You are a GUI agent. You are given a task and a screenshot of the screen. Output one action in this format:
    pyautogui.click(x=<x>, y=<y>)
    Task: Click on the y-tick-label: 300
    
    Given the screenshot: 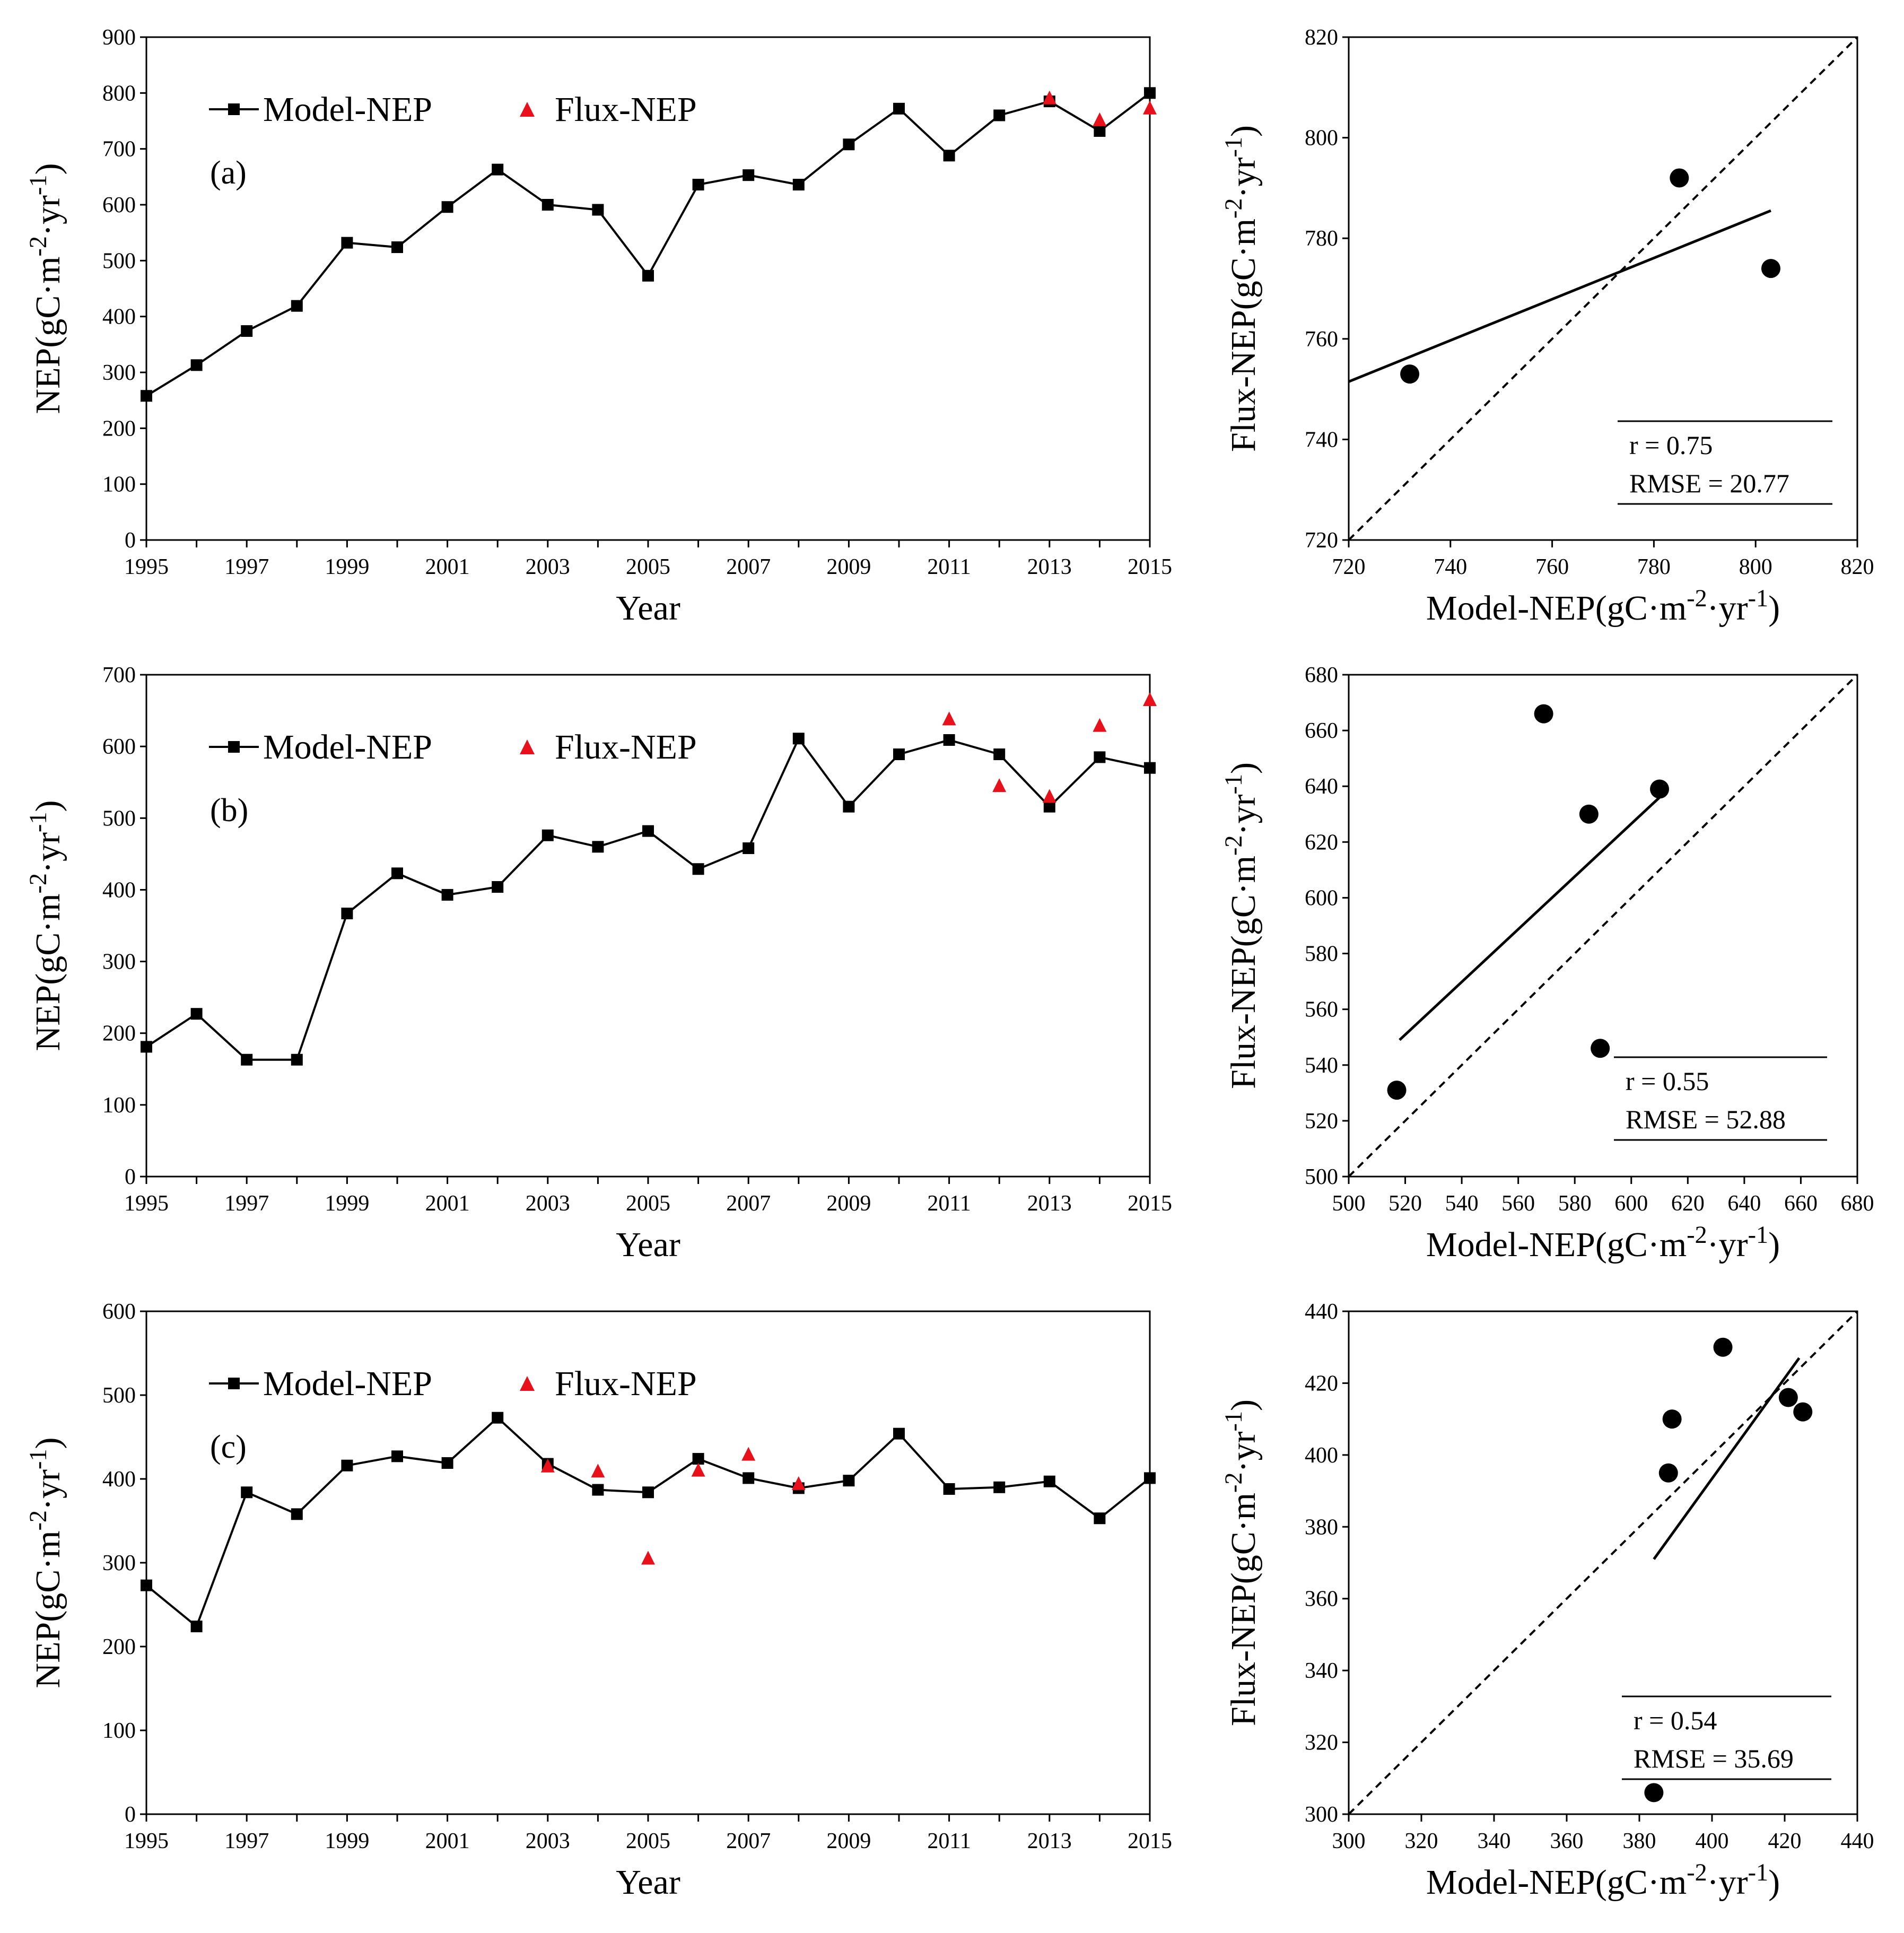 What is the action you would take?
    pyautogui.click(x=119, y=373)
    